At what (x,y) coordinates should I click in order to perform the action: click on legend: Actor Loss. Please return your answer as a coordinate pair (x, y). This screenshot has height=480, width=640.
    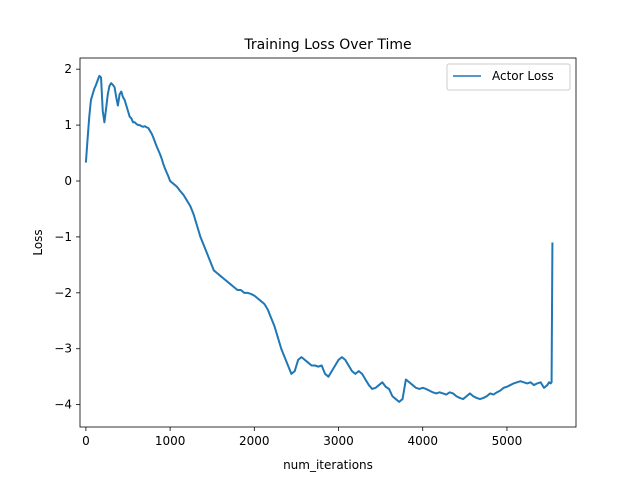
    Looking at the image, I should click on (508, 77).